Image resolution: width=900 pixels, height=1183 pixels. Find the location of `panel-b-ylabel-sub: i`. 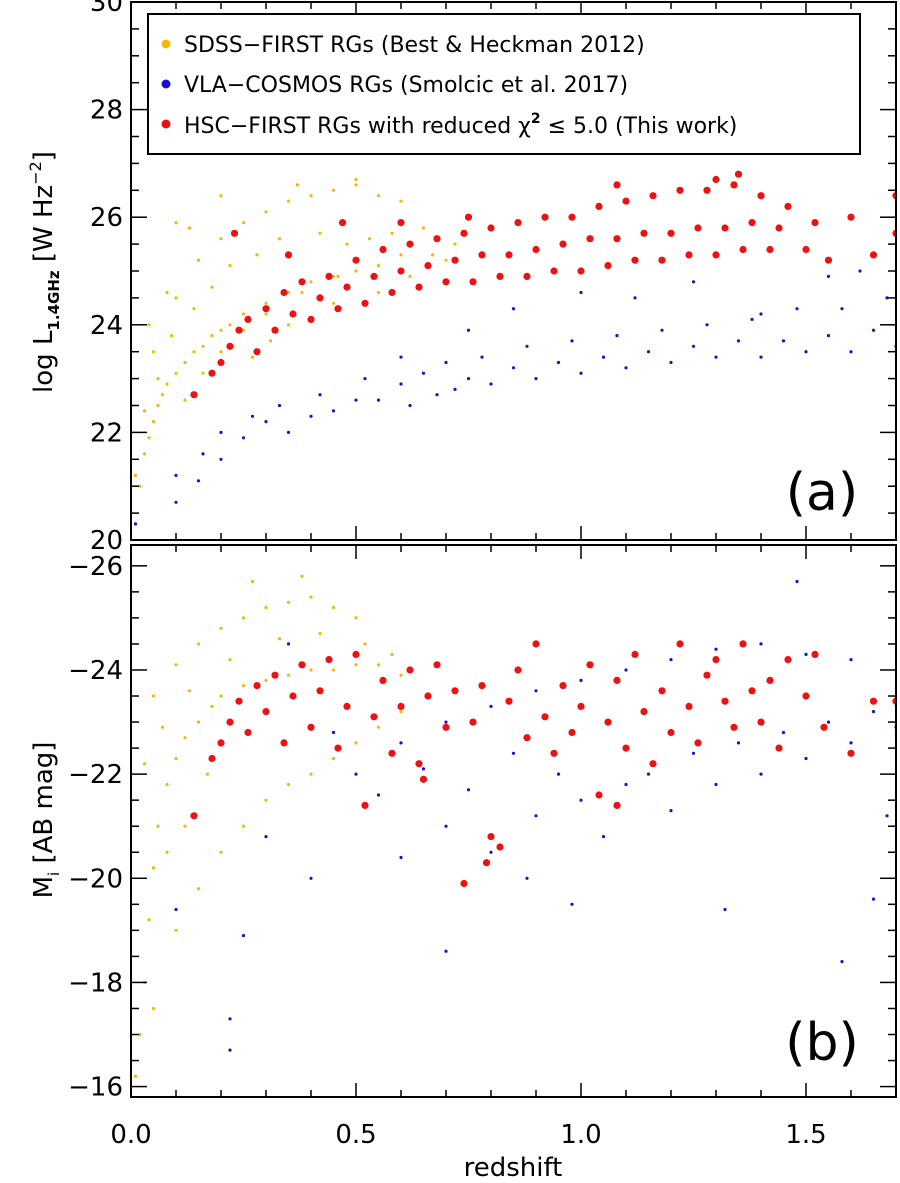

panel-b-ylabel-sub: i is located at coordinates (54, 874).